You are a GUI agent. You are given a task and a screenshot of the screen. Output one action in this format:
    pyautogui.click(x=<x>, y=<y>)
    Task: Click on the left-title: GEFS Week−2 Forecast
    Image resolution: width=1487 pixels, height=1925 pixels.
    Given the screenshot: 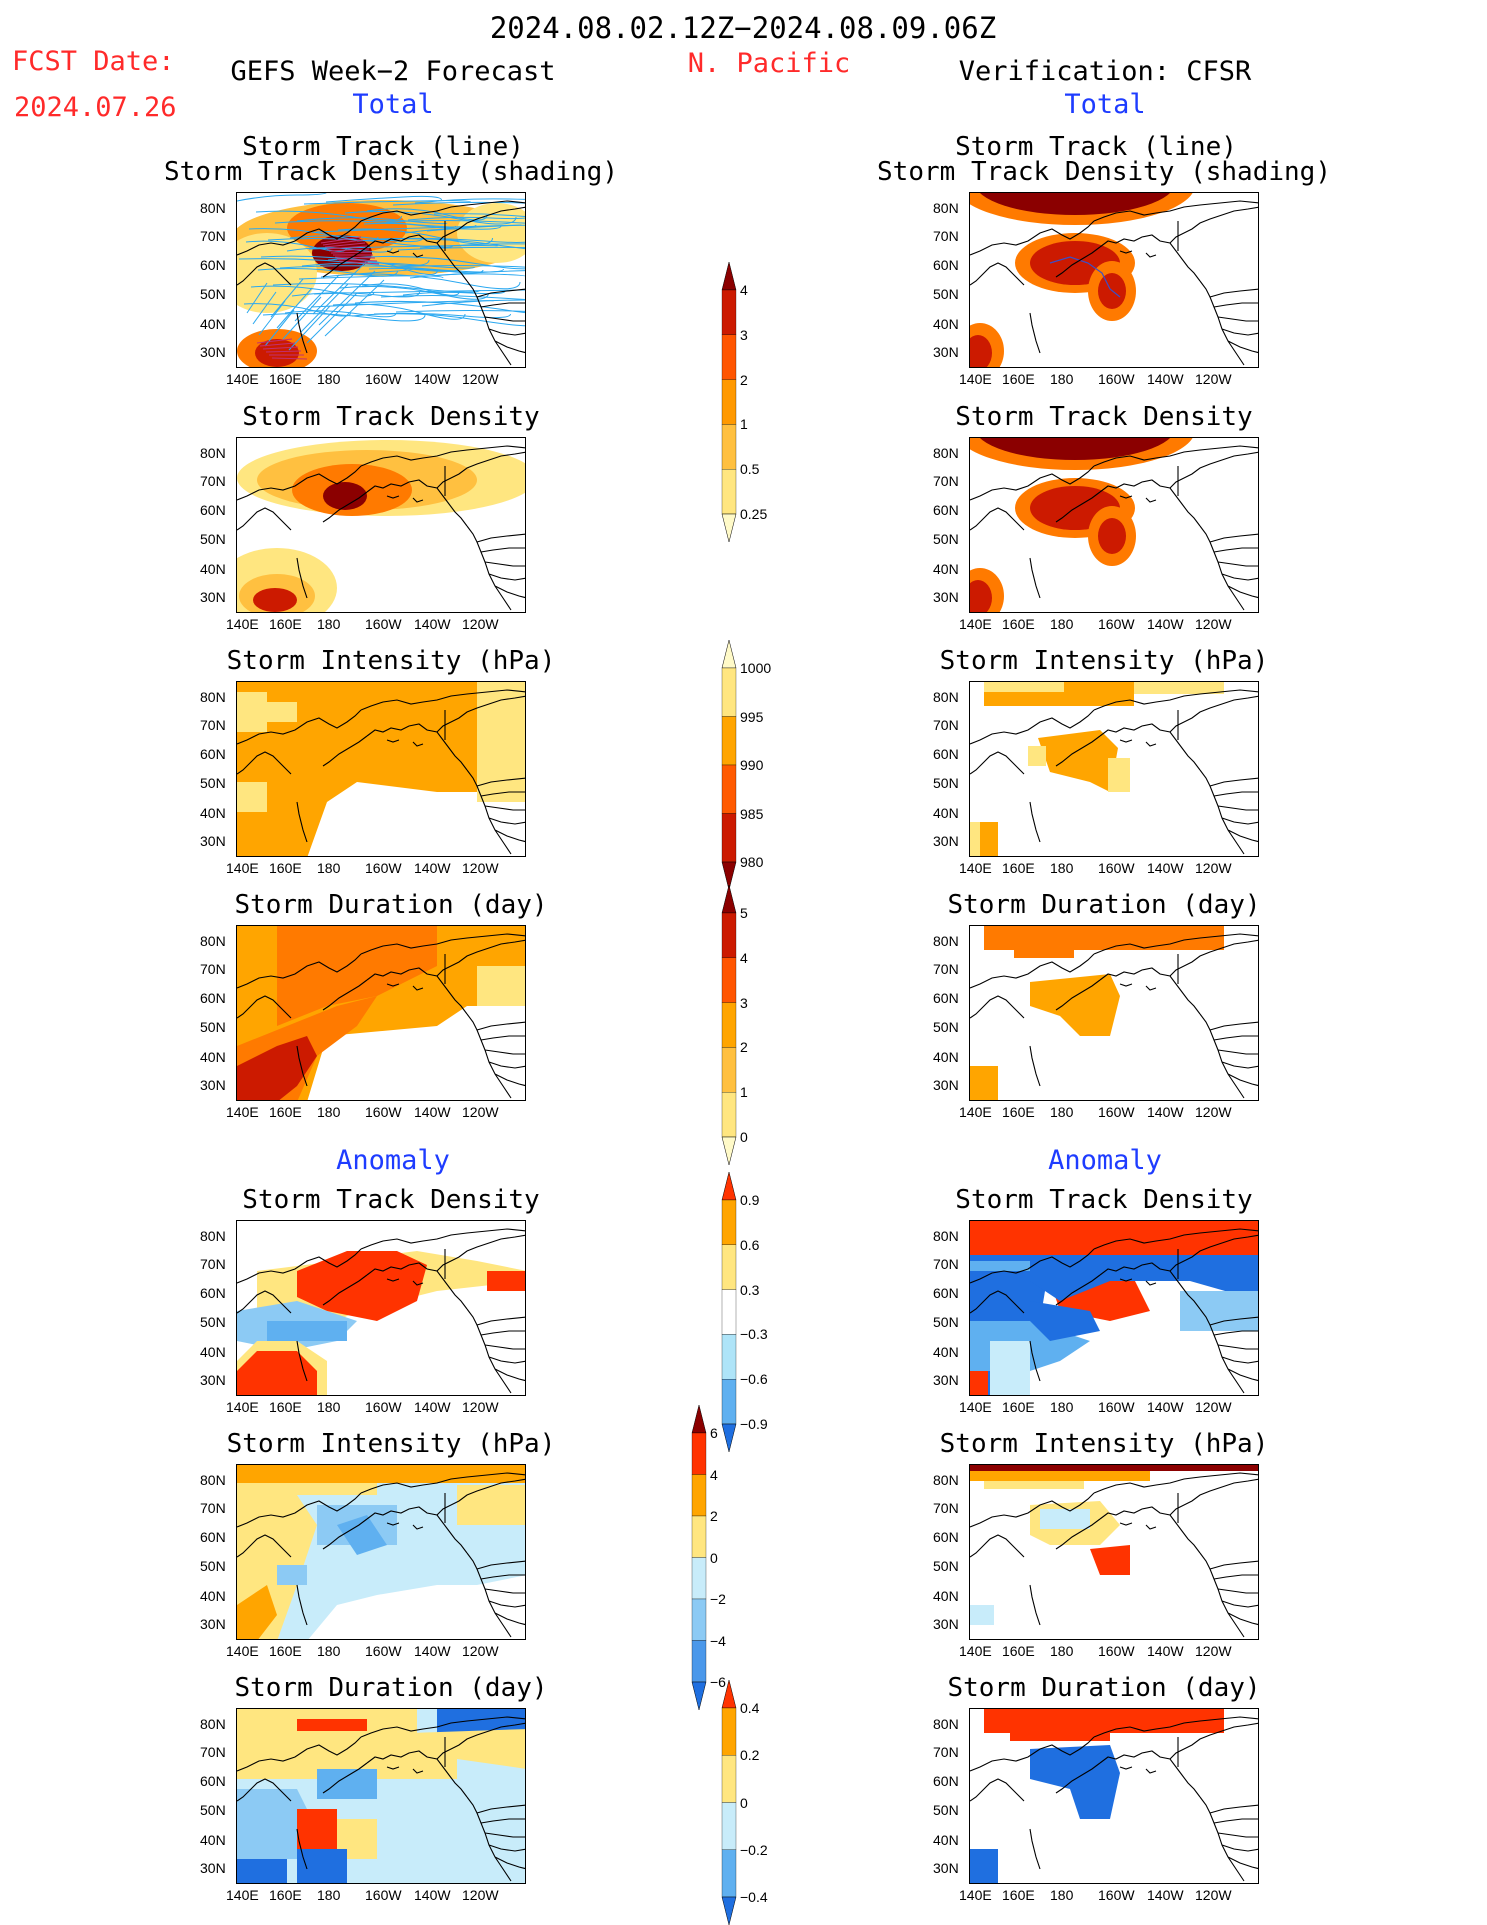 What is the action you would take?
    pyautogui.click(x=393, y=71)
    